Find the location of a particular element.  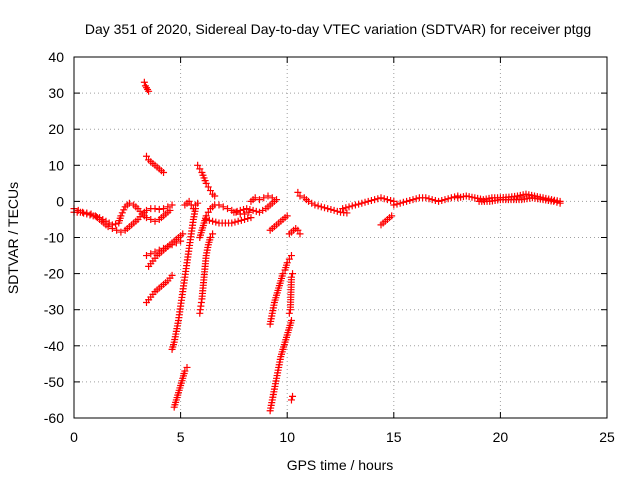

x-tick-label: 25 is located at coordinates (607, 437).